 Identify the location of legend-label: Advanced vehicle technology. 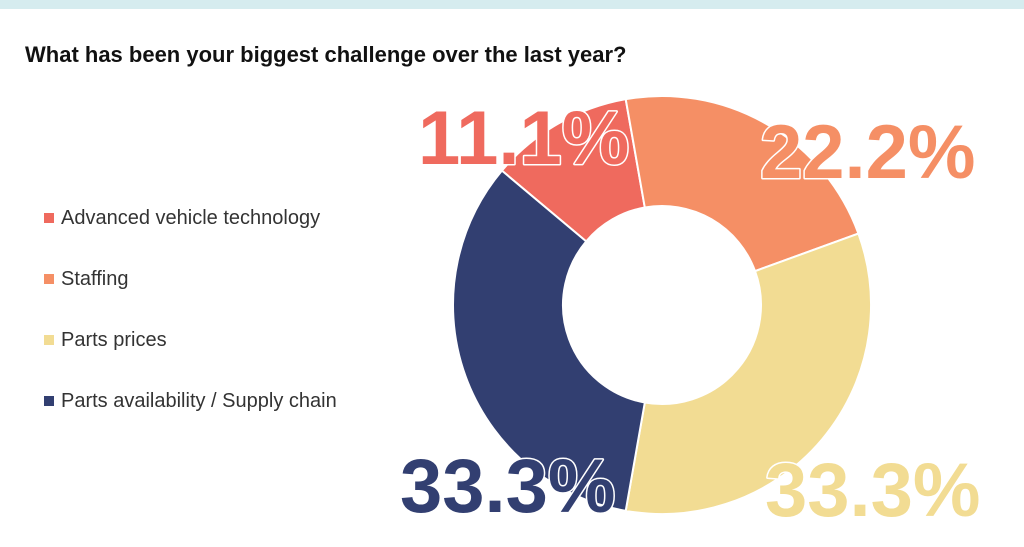
(191, 217).